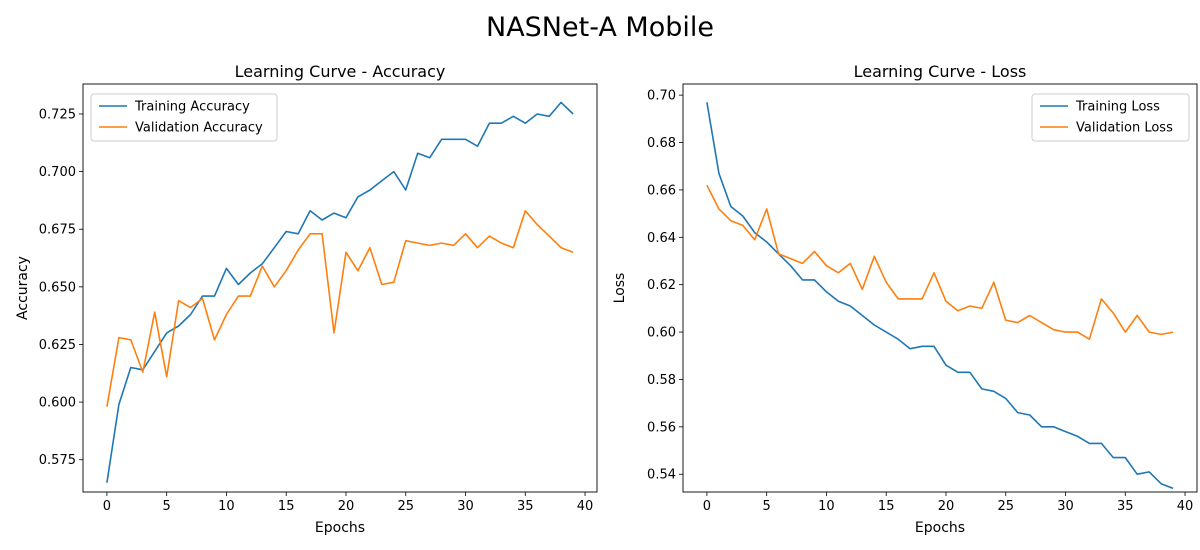  I want to click on y-axis-label: Accuracy, so click(23, 288).